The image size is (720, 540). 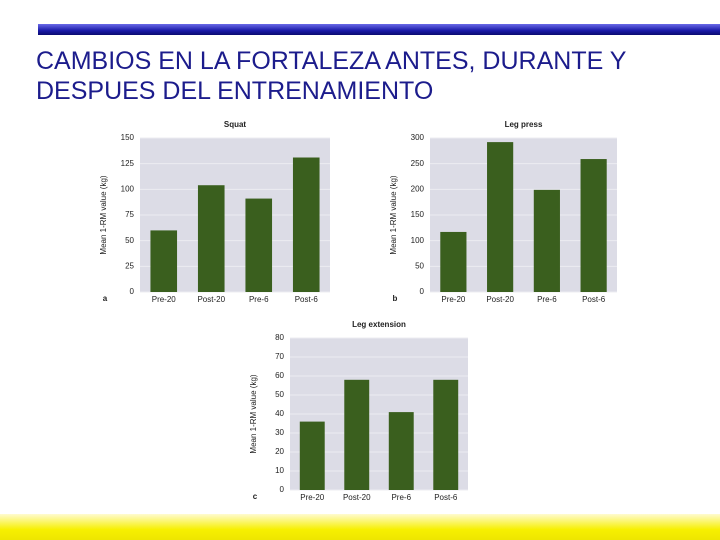 What do you see at coordinates (360, 527) in the screenshot?
I see `footer-band` at bounding box center [360, 527].